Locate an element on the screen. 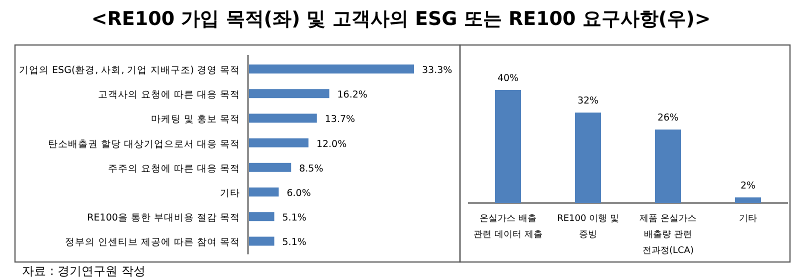  data-label: 12.0% is located at coordinates (331, 144).